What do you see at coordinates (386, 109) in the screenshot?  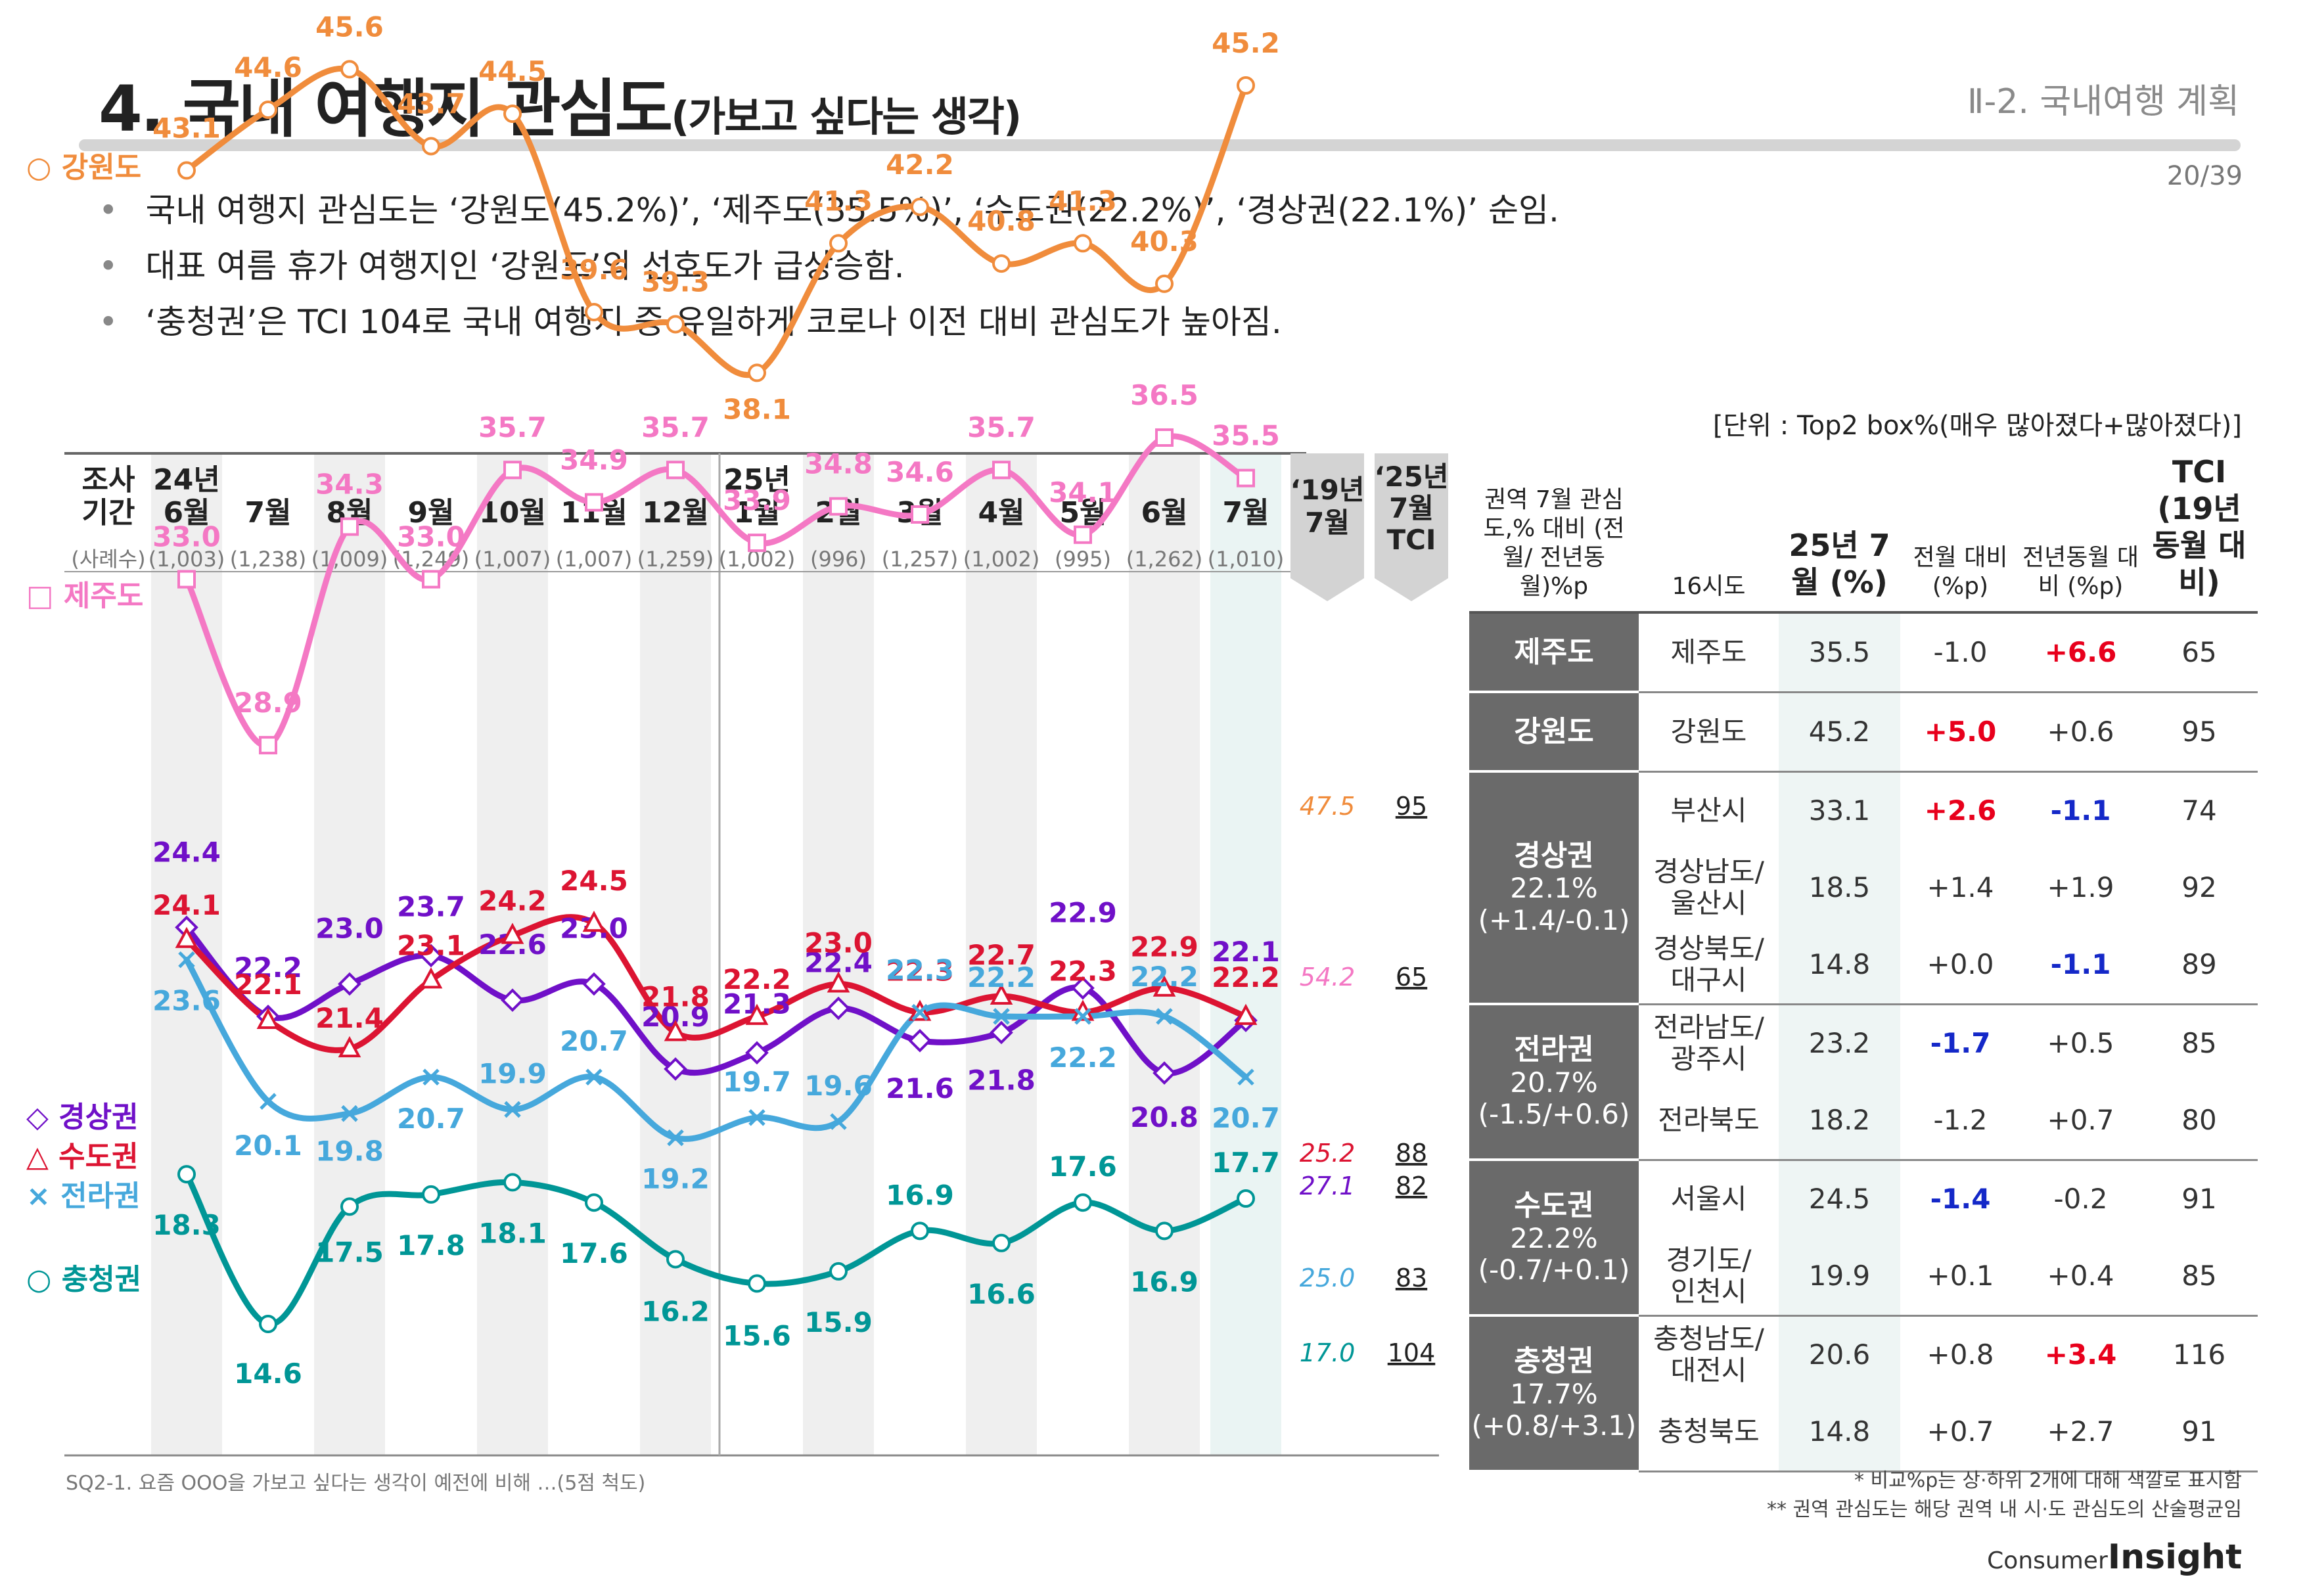 I see `title-main: 4. 국내 여행지 관심도` at bounding box center [386, 109].